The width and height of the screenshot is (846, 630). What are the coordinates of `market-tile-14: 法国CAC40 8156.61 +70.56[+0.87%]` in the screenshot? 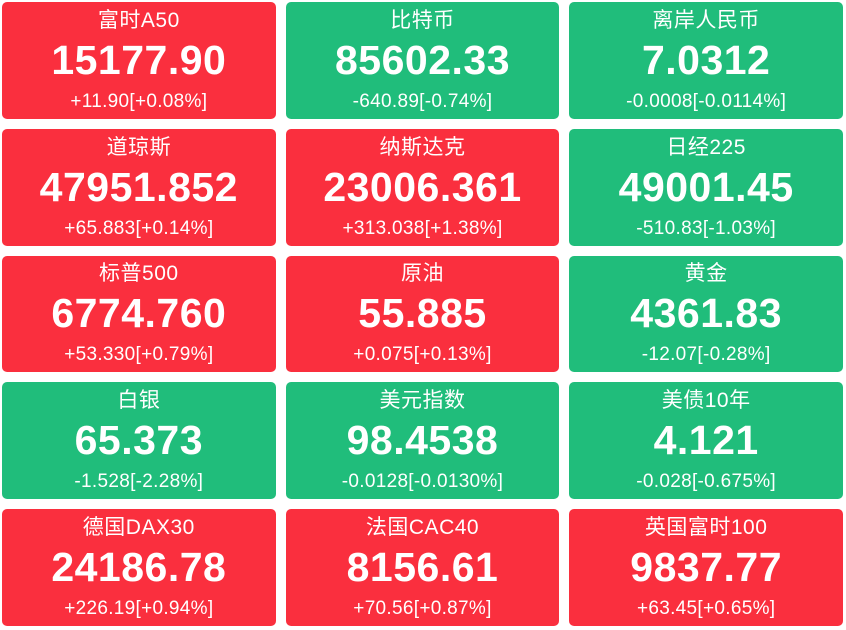 It's located at (422, 567).